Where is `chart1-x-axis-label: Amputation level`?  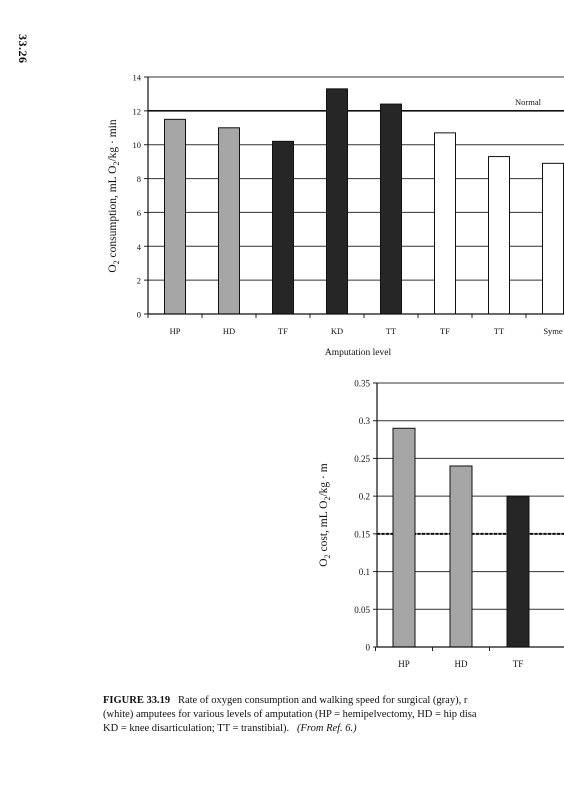 chart1-x-axis-label: Amputation level is located at coordinates (358, 353).